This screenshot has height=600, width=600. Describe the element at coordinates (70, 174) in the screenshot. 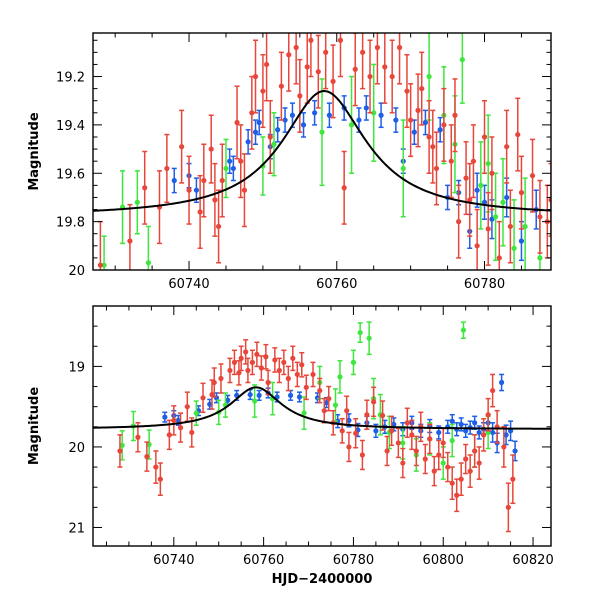

I see `y-tick-label: 19.6` at that location.